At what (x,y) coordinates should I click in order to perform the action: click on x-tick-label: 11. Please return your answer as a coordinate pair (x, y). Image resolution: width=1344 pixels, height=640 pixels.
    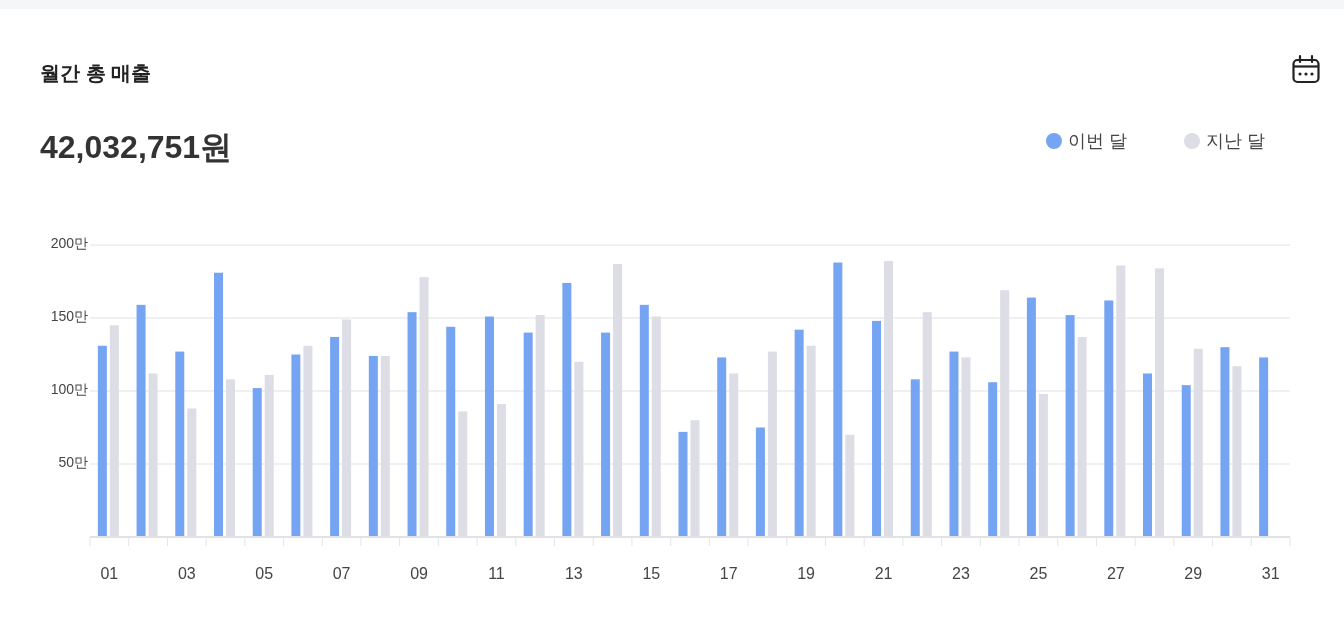
    Looking at the image, I should click on (496, 573).